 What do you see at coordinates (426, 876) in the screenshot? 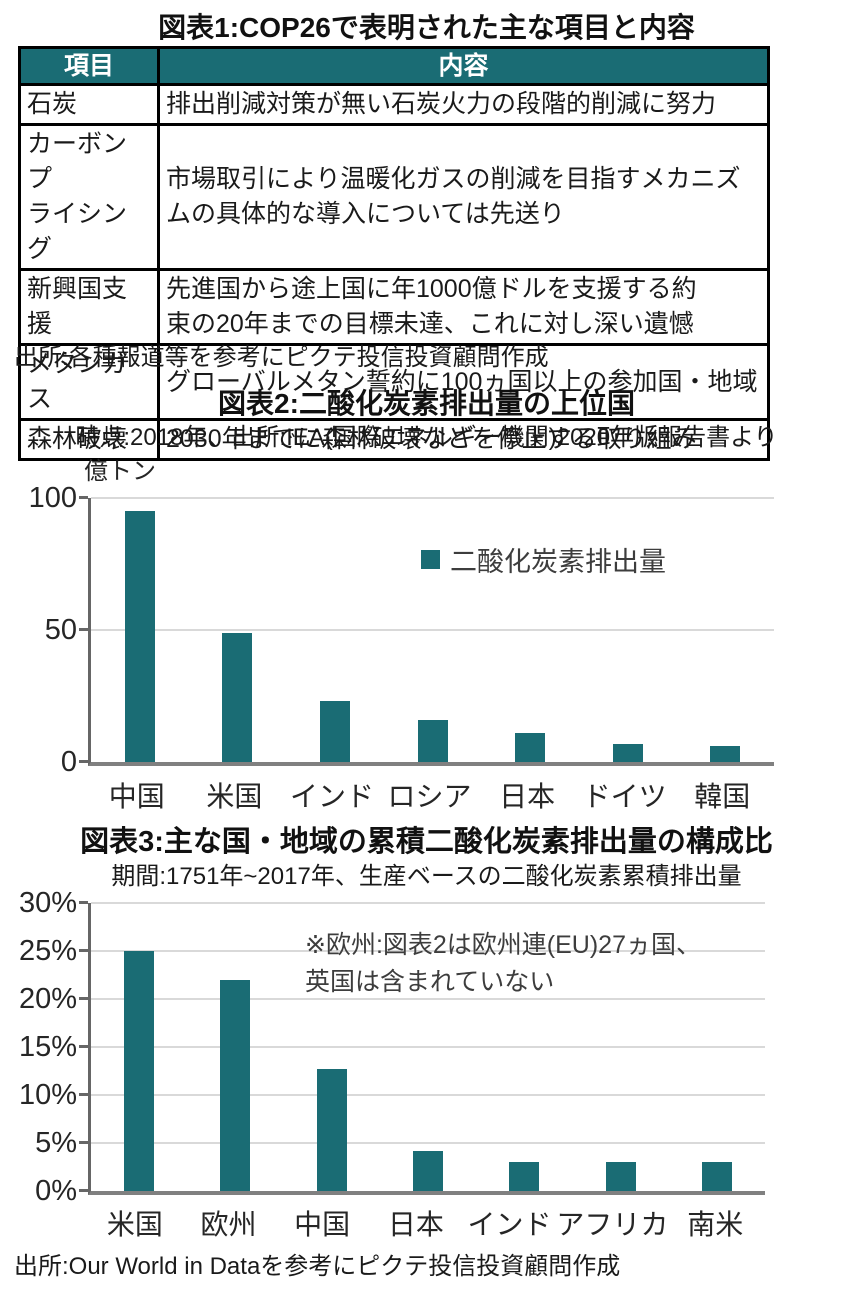
I see `fig3-subtitle: 期間:1751年~2017年、生産ベースの二酸化炭素累積排出量` at bounding box center [426, 876].